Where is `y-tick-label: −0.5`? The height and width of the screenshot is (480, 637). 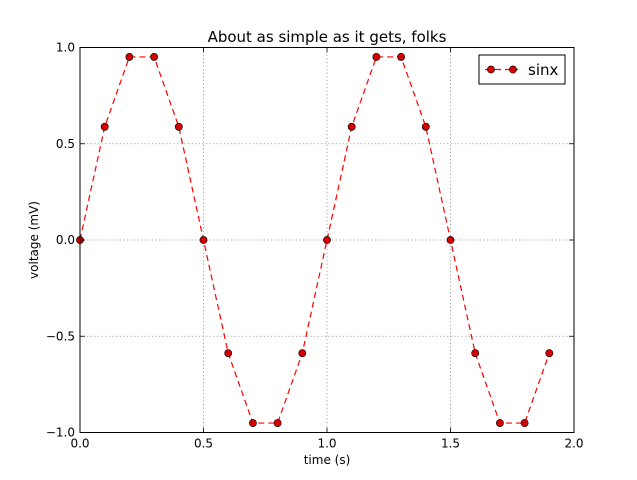 y-tick-label: −0.5 is located at coordinates (60, 336).